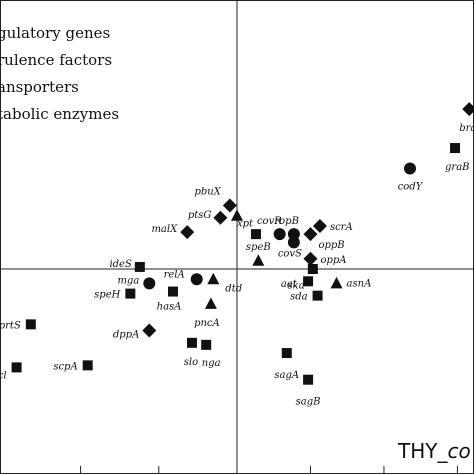 This screenshot has width=474, height=474. What do you see at coordinates (308, 379) in the screenshot?
I see `point-sagB-square` at bounding box center [308, 379].